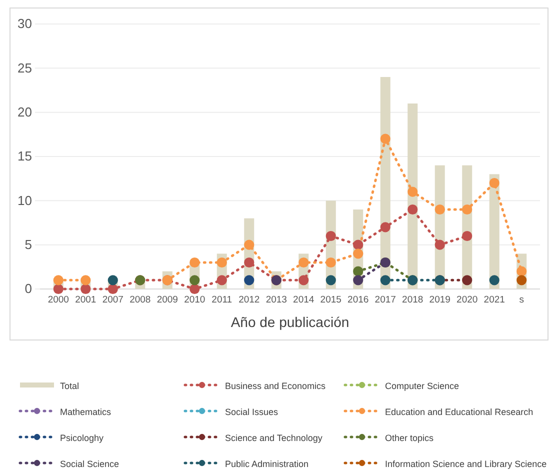 This screenshot has height=475, width=552. Describe the element at coordinates (439, 300) in the screenshot. I see `x-tick-label: 2019` at that location.